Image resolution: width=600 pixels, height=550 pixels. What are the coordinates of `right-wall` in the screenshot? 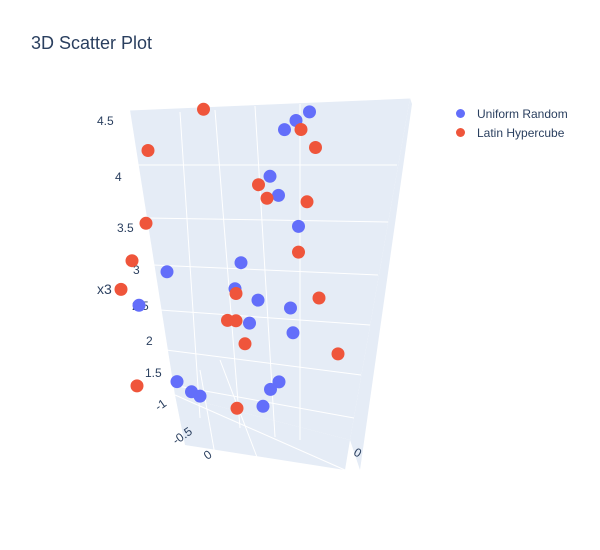 It's located at (381, 284).